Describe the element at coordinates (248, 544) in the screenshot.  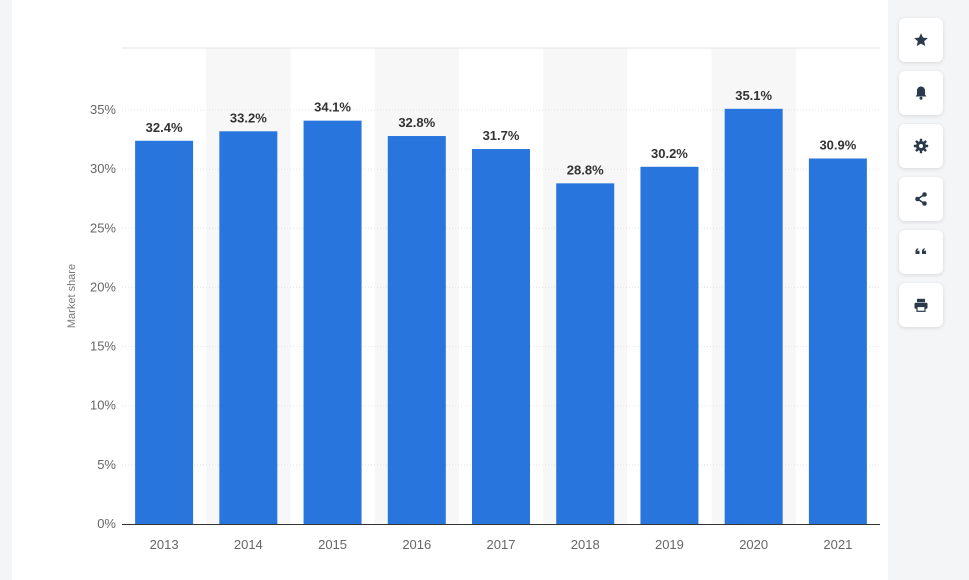
I see `x-tick-label-2014: 2014` at that location.